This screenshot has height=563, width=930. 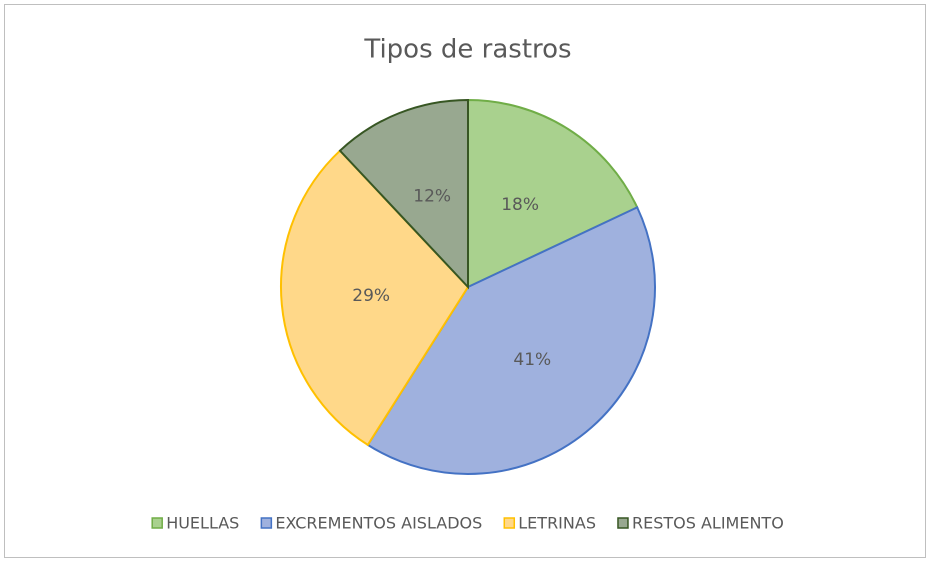 I want to click on data-label: 12%, so click(x=432, y=197).